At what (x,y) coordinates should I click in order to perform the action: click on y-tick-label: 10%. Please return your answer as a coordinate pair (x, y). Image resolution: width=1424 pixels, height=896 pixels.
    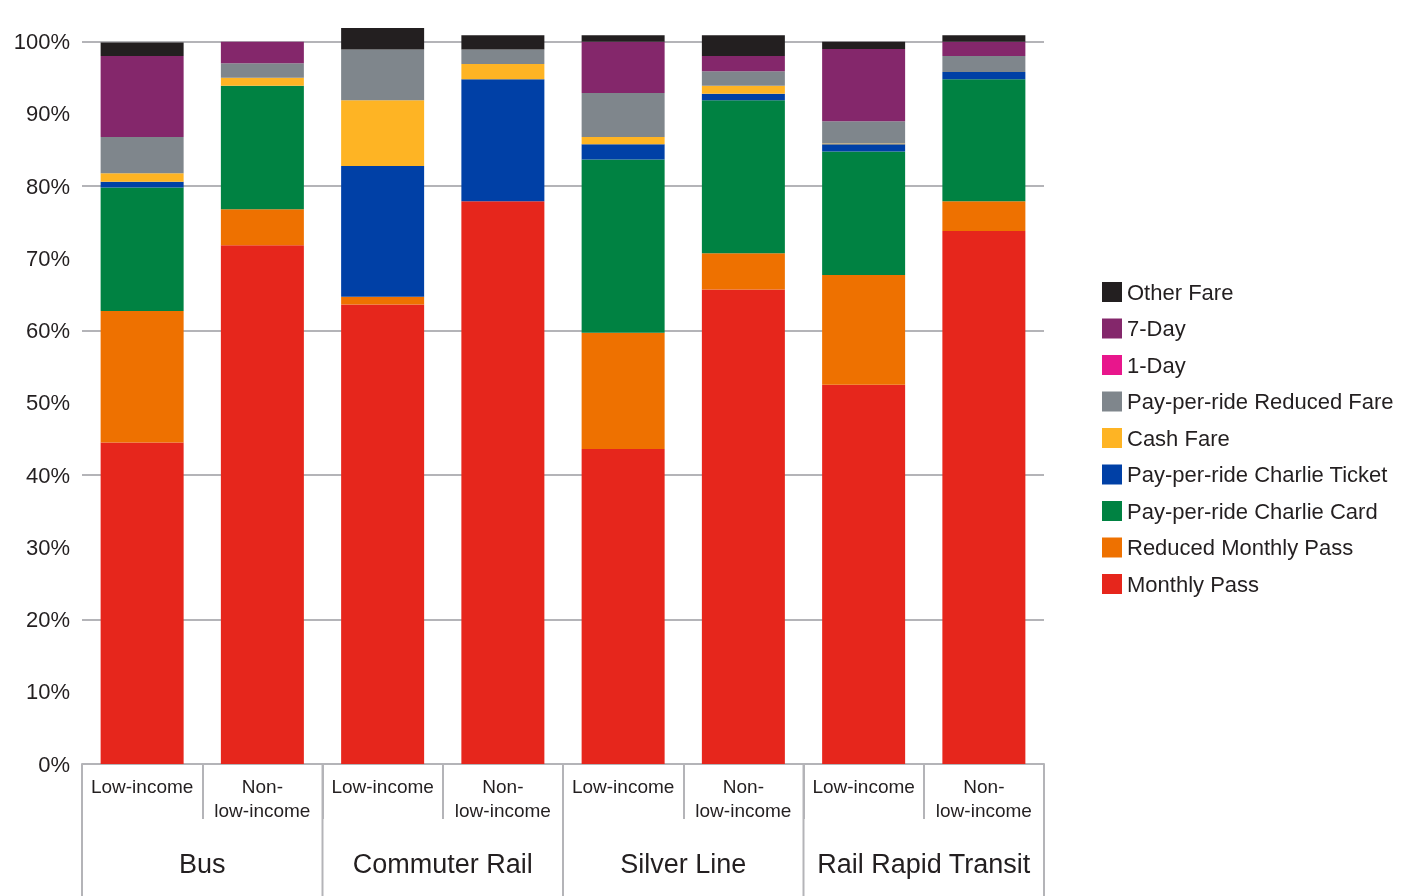
    Looking at the image, I should click on (47, 692).